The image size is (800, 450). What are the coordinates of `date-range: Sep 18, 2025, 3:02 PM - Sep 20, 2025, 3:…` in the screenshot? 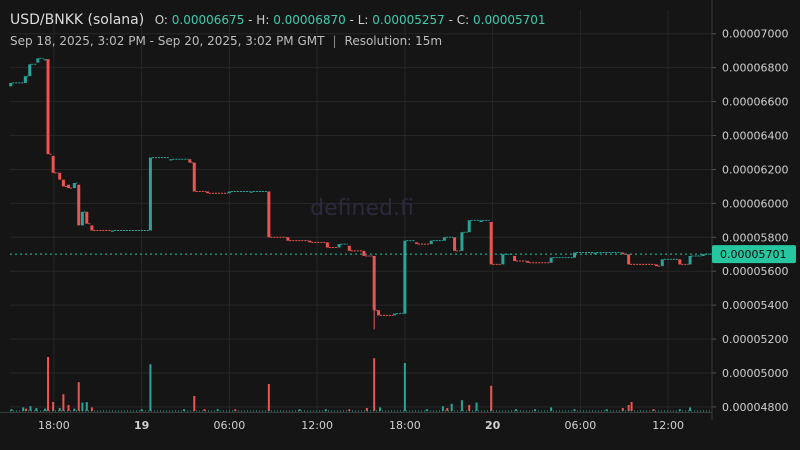 It's located at (167, 41).